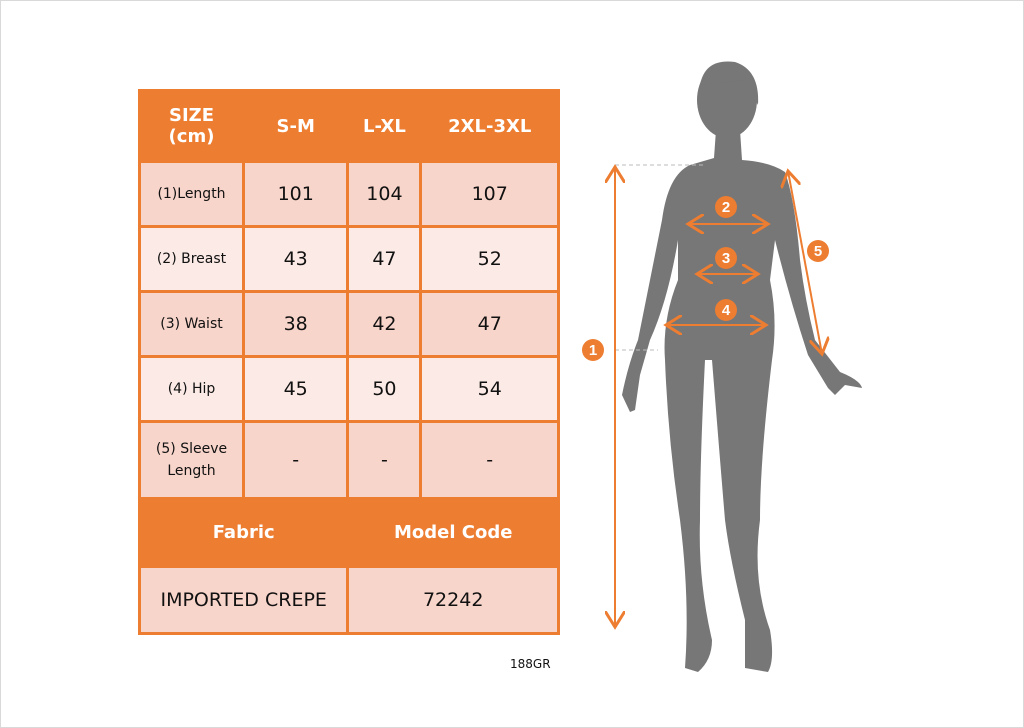  Describe the element at coordinates (489, 389) in the screenshot. I see `cell: 54` at that location.